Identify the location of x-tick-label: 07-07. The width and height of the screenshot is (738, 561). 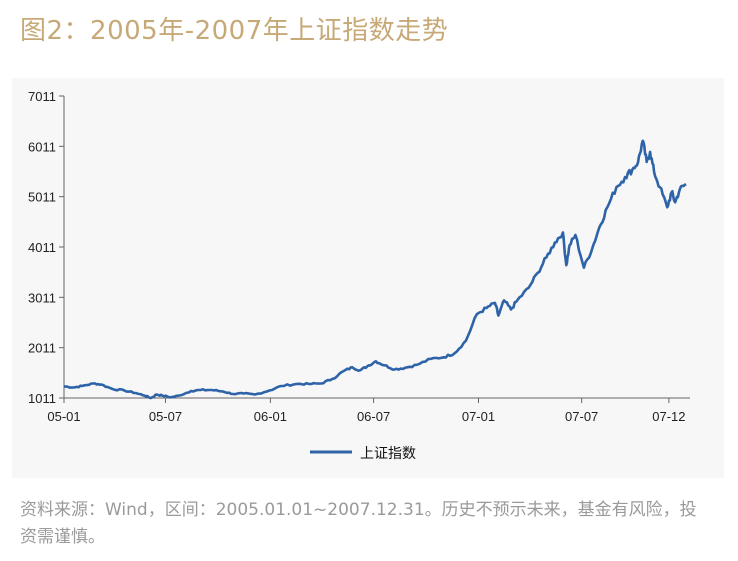
(581, 416).